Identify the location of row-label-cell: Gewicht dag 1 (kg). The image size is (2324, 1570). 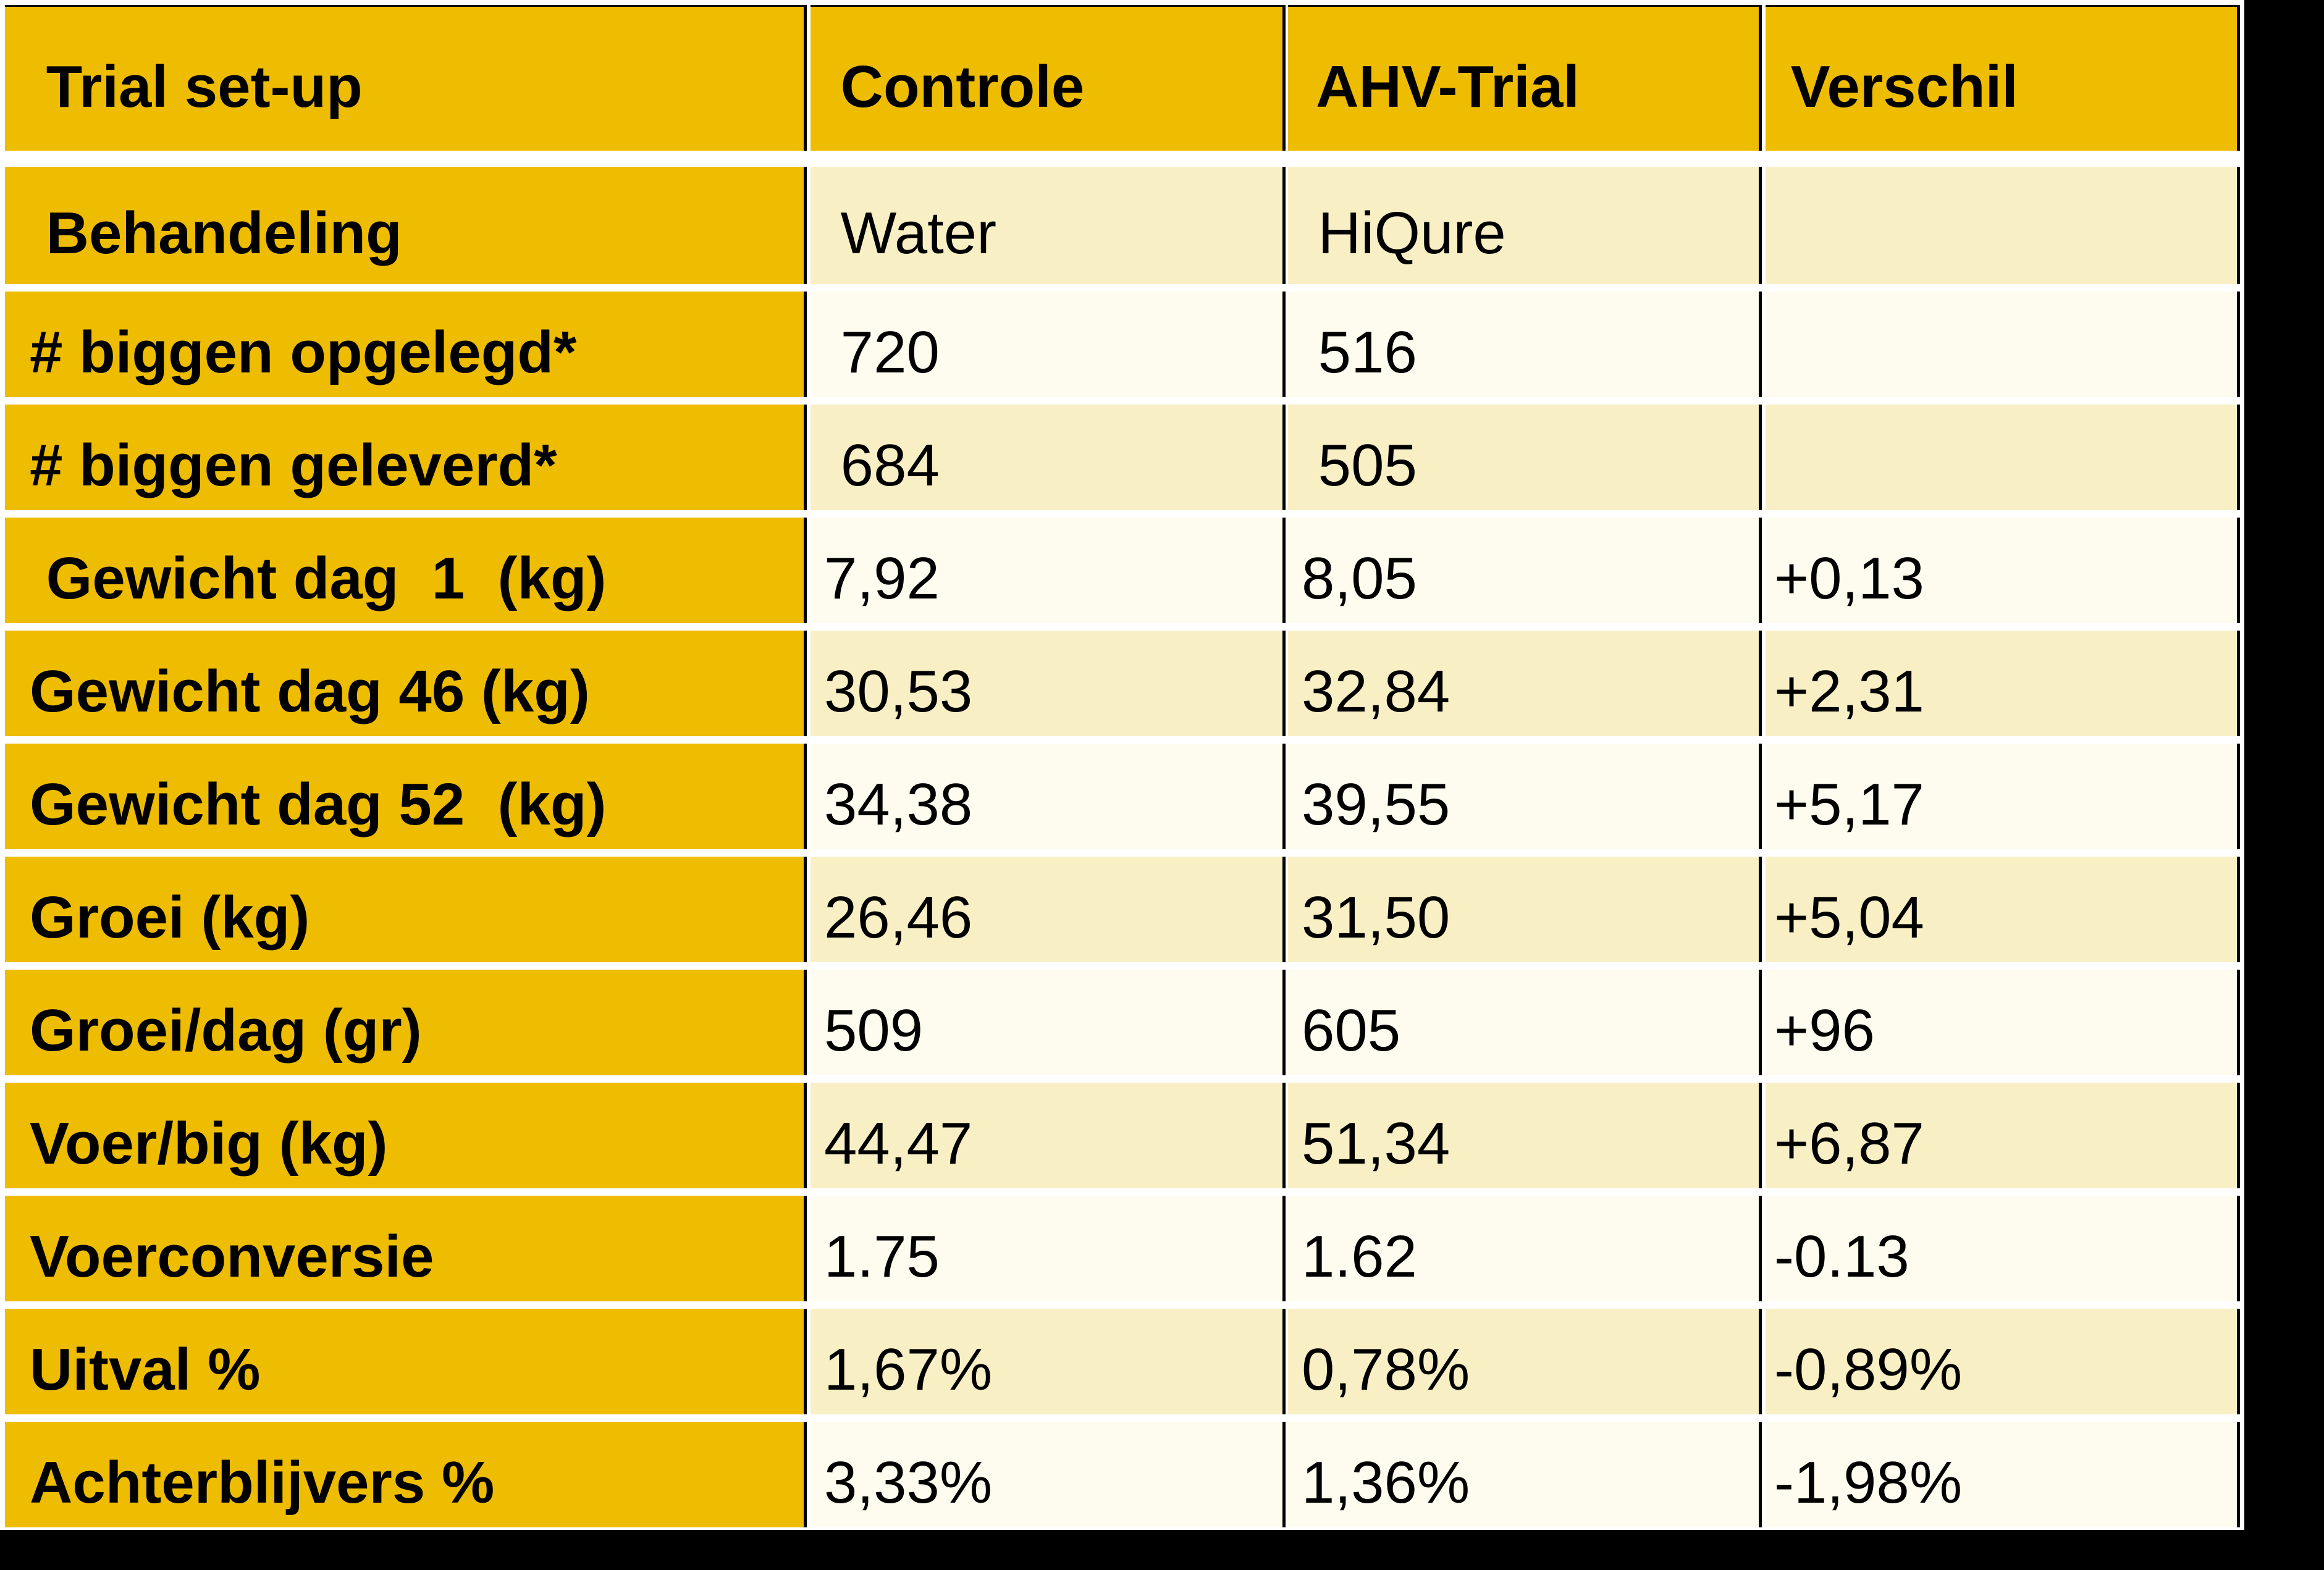
(406, 571).